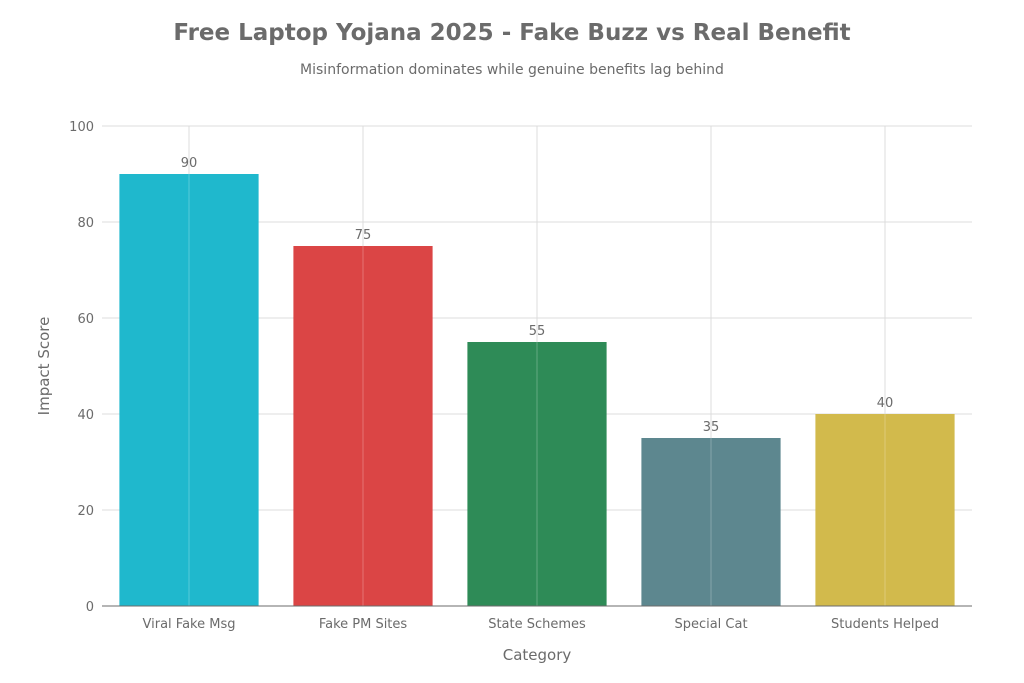 Image resolution: width=1024 pixels, height=683 pixels. I want to click on data-label: 75, so click(363, 235).